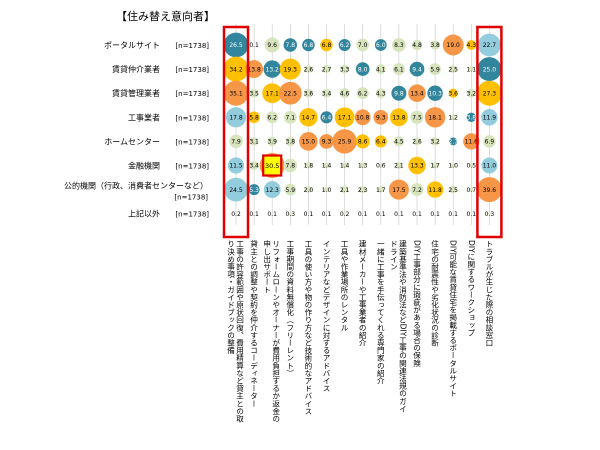 The height and width of the screenshot is (450, 600). Describe the element at coordinates (344, 93) in the screenshot. I see `bubble-r2-c6` at that location.